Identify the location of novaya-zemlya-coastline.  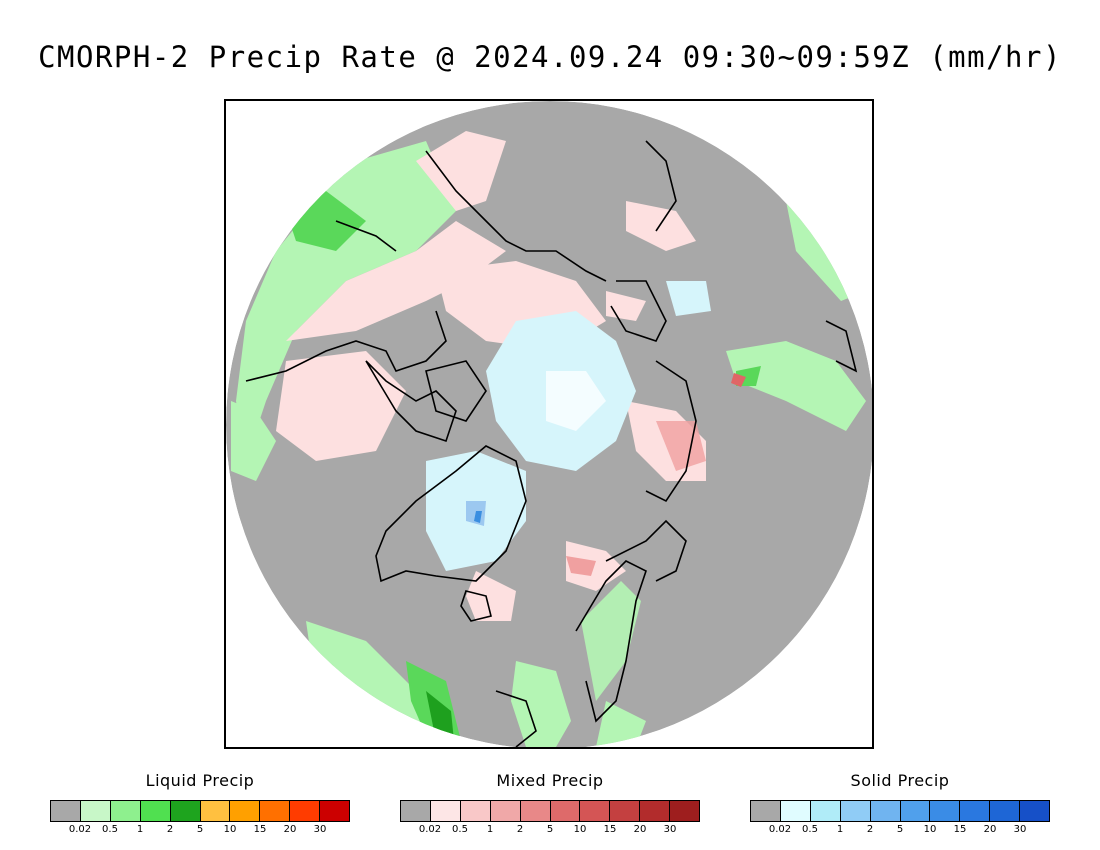
(671, 431).